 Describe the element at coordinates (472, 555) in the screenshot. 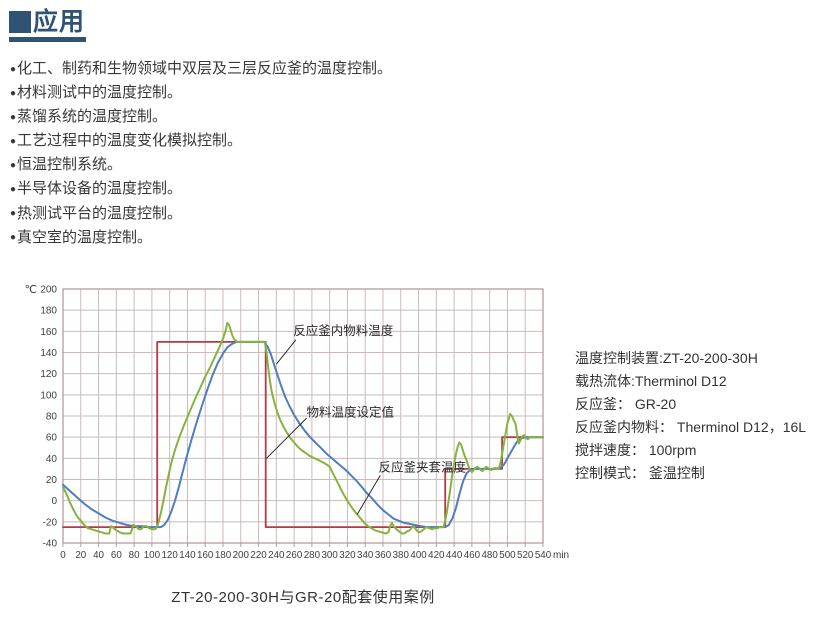

I see `svg-text: 460` at that location.